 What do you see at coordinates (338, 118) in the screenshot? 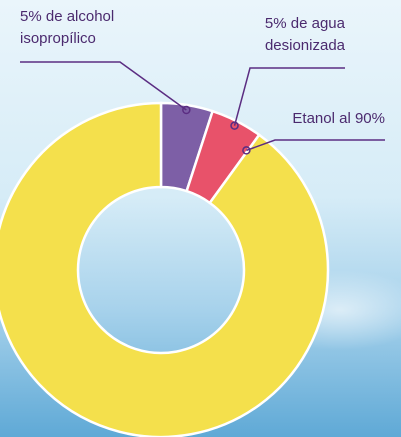
I see `category-label: Etanol al 90%` at bounding box center [338, 118].